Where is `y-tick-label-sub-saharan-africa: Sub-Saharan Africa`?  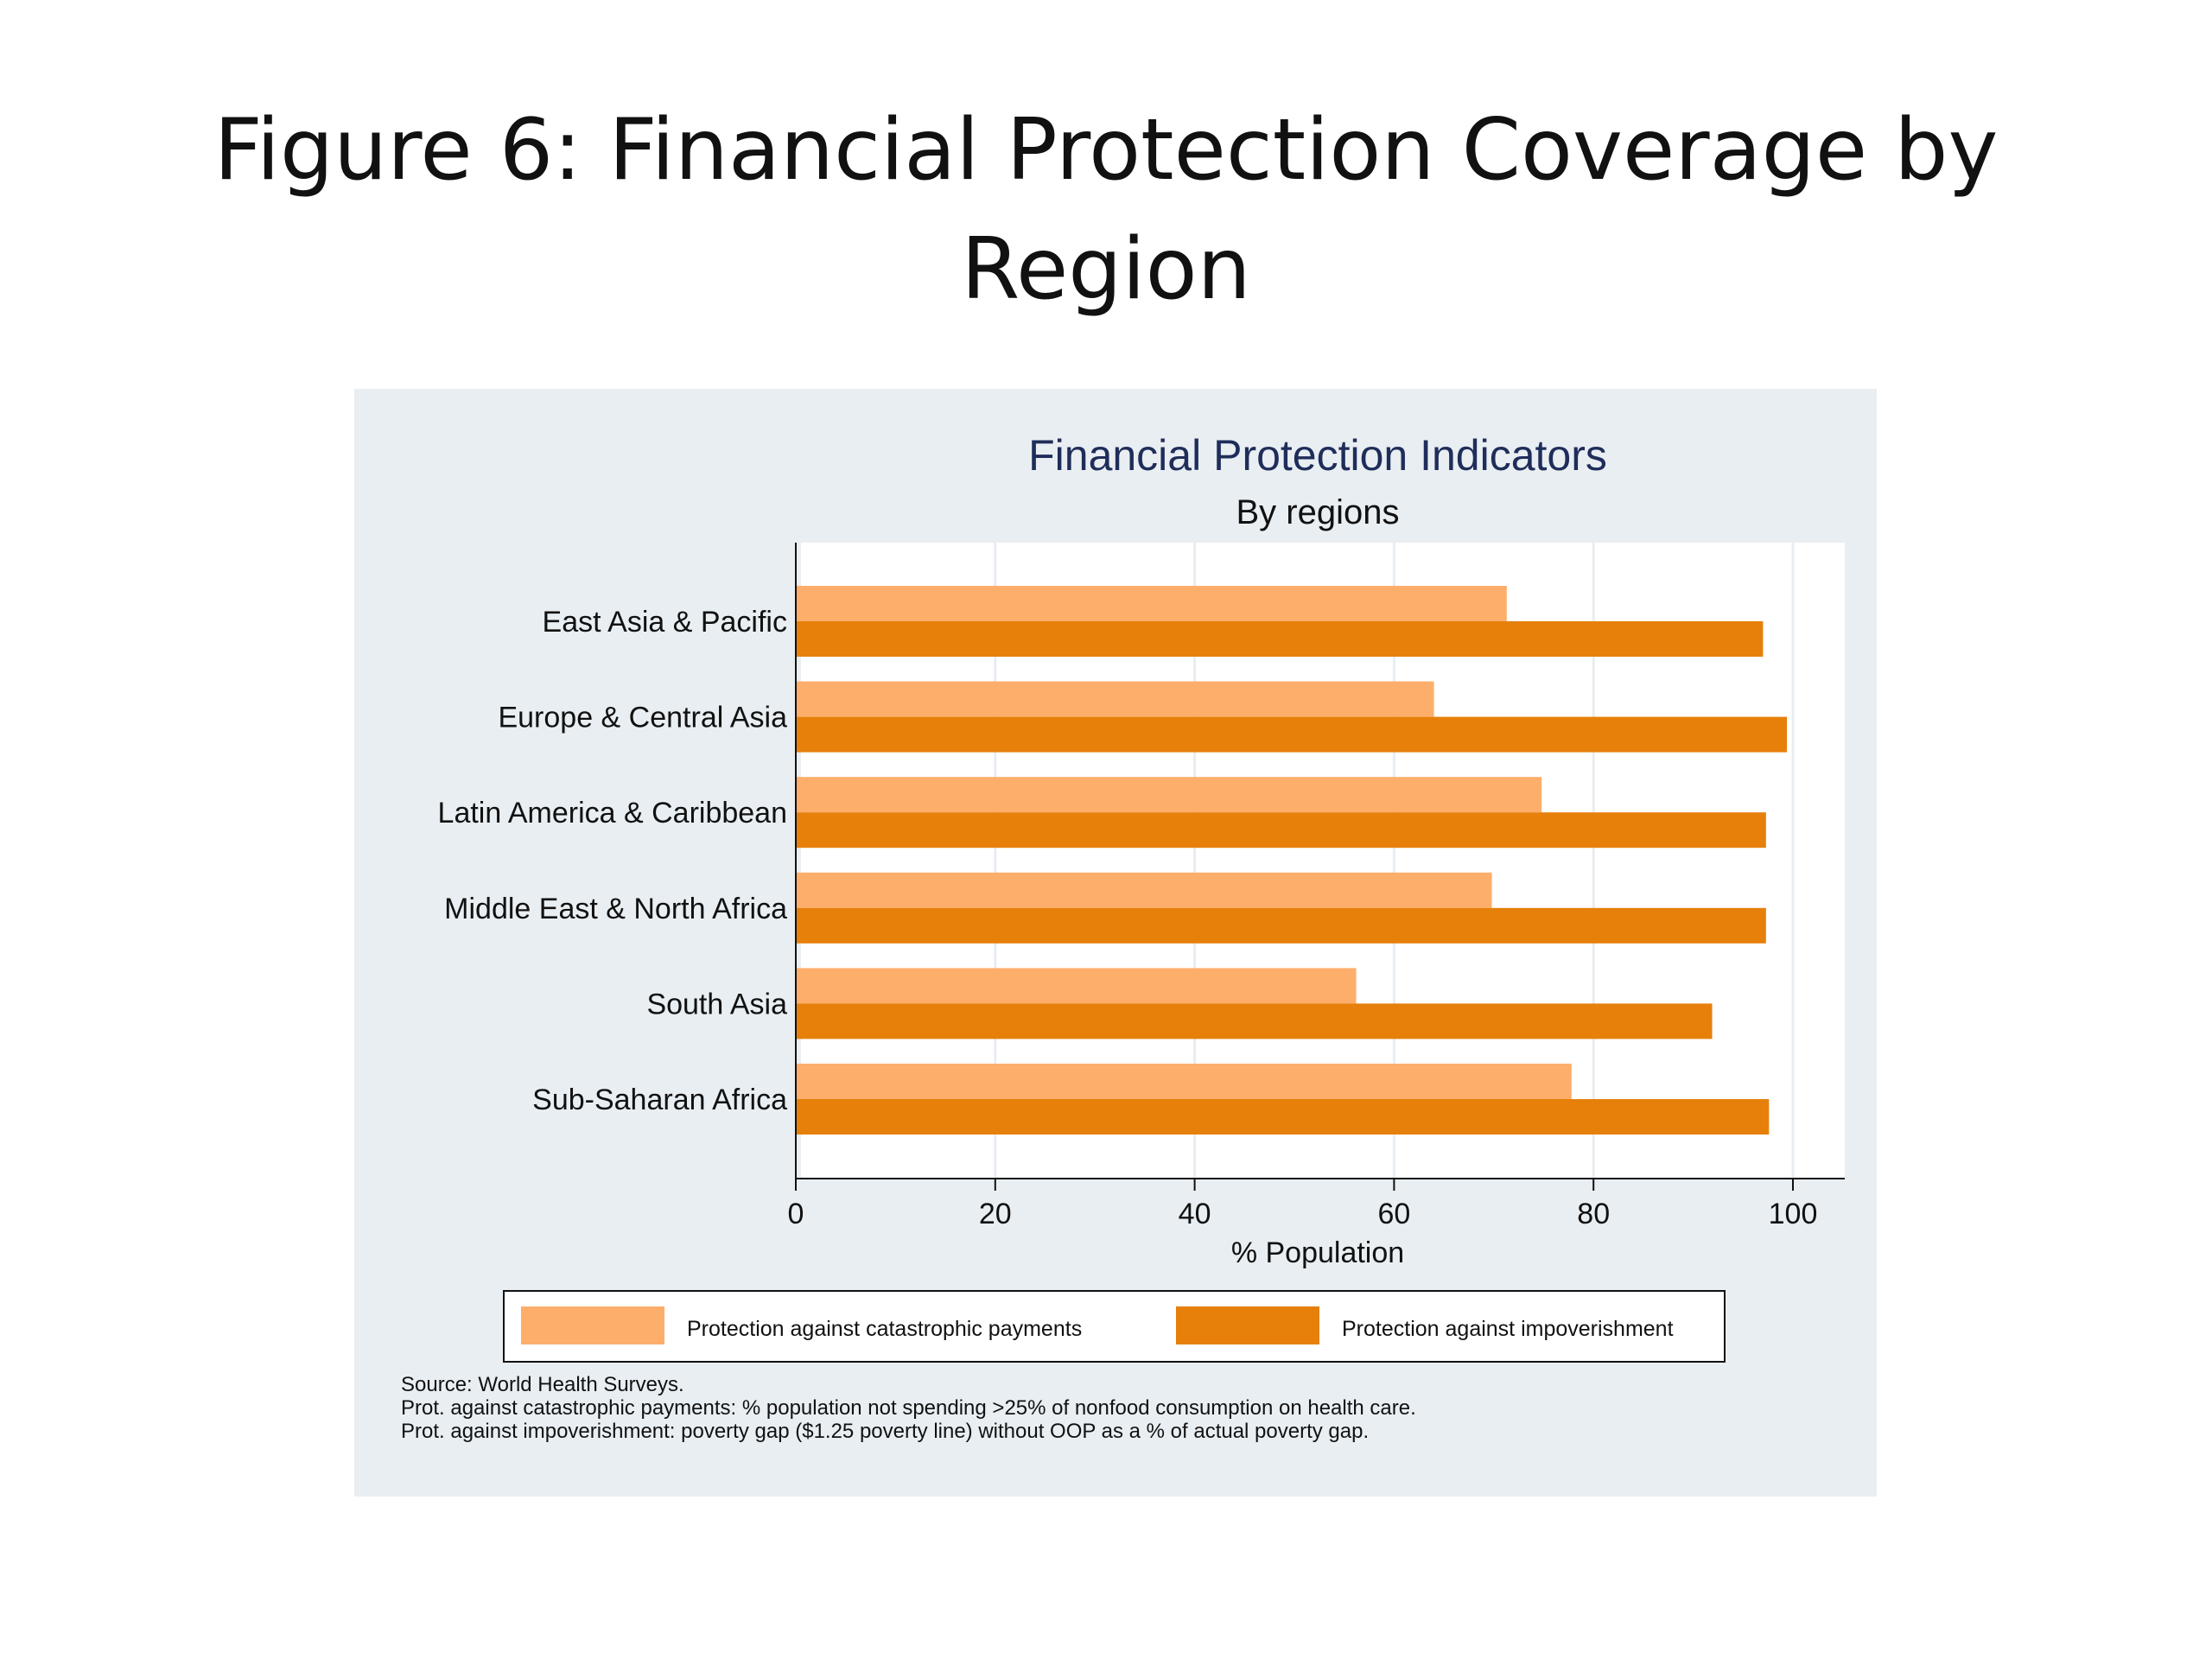 y-tick-label-sub-saharan-africa: Sub-Saharan Africa is located at coordinates (659, 1100).